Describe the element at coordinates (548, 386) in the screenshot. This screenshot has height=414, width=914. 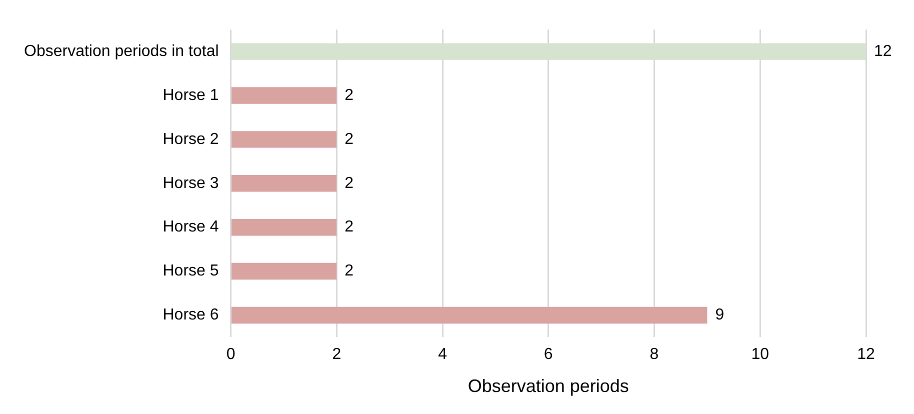
I see `x-axis-title: Observation periods` at that location.